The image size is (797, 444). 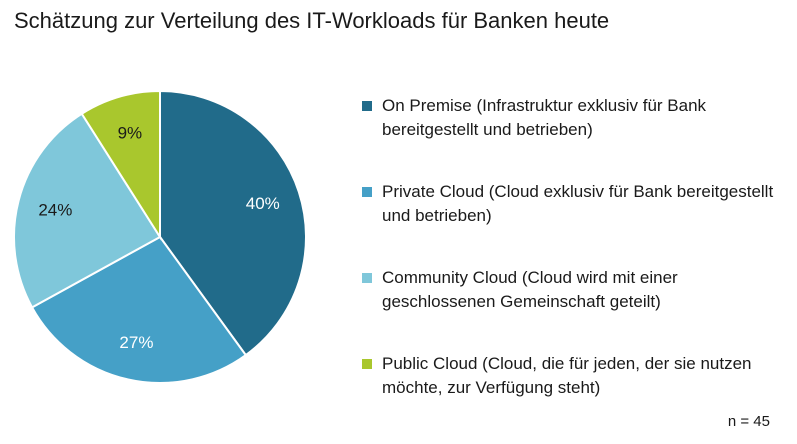 What do you see at coordinates (139, 309) in the screenshot?
I see `pie-slice-private-cloud` at bounding box center [139, 309].